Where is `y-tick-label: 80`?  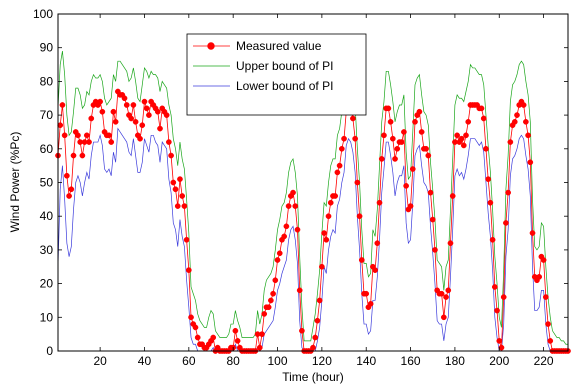
y-tick-label: 80 is located at coordinates (47, 81).